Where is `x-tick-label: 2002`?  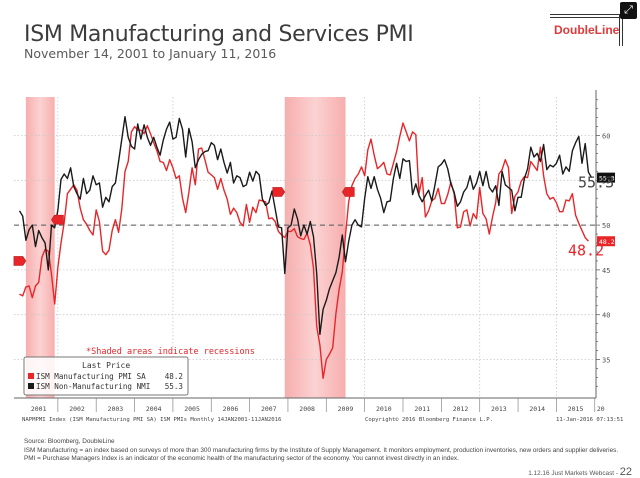 x-tick-label: 2002 is located at coordinates (77, 409).